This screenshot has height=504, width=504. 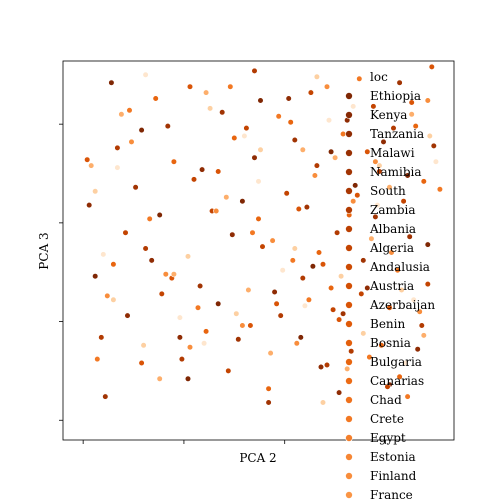 What do you see at coordinates (402, 305) in the screenshot?
I see `legend-label: Azerbaijan` at bounding box center [402, 305].